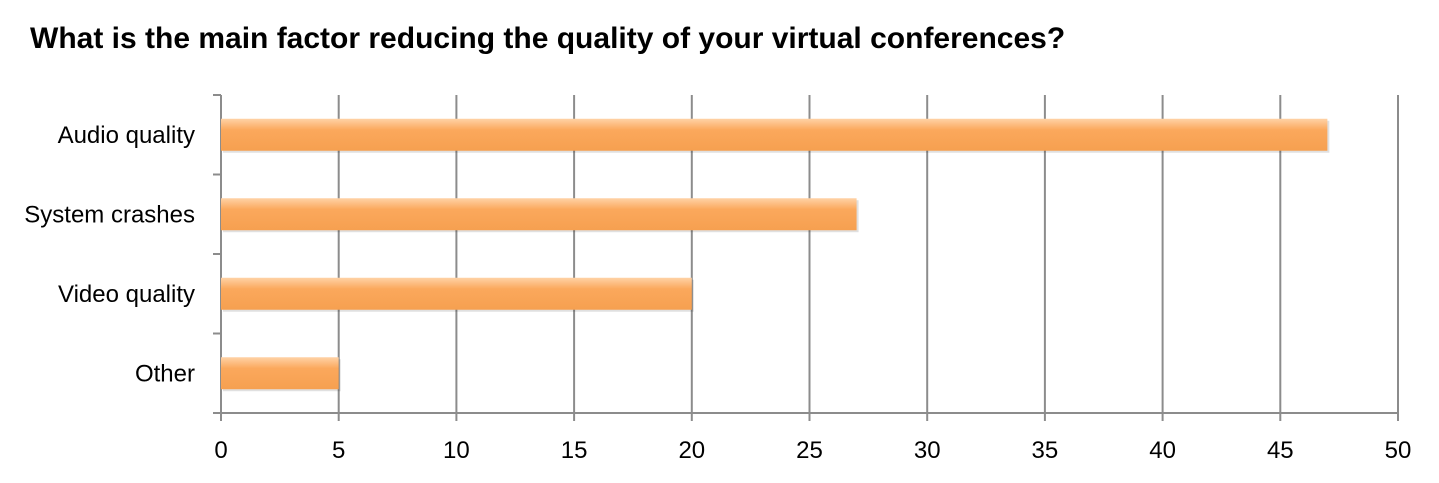  What do you see at coordinates (1162, 450) in the screenshot?
I see `x-tick-label-40: 40` at bounding box center [1162, 450].